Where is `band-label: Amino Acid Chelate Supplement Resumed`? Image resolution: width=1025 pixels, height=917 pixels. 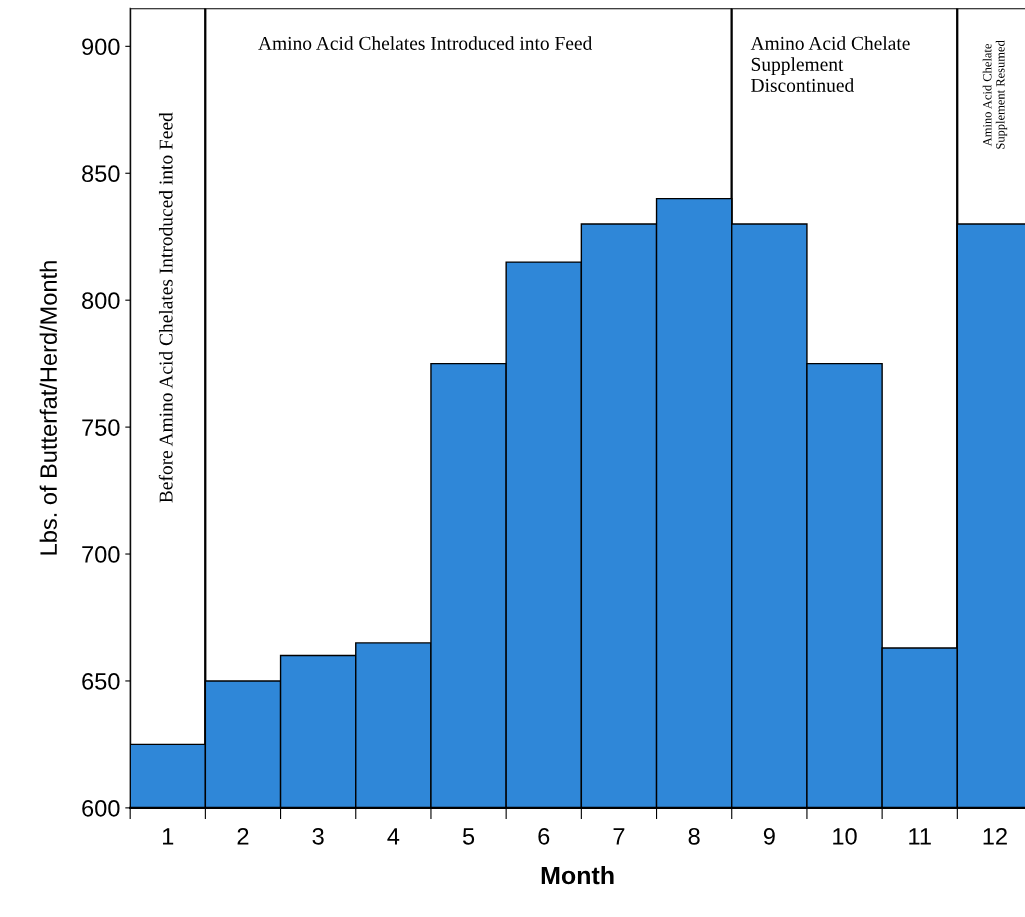 band-label: Amino Acid Chelate Supplement Resumed is located at coordinates (995, 94).